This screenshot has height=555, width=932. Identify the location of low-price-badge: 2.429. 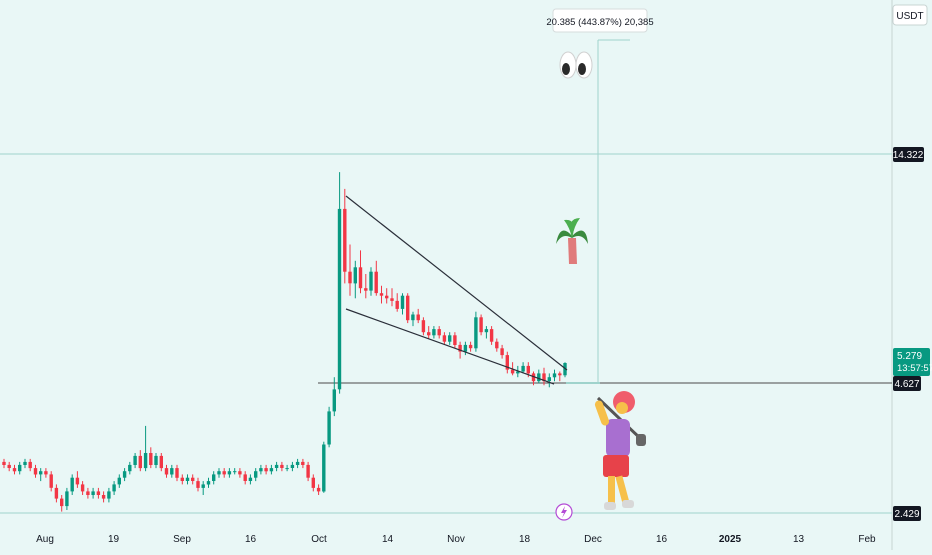
(907, 513).